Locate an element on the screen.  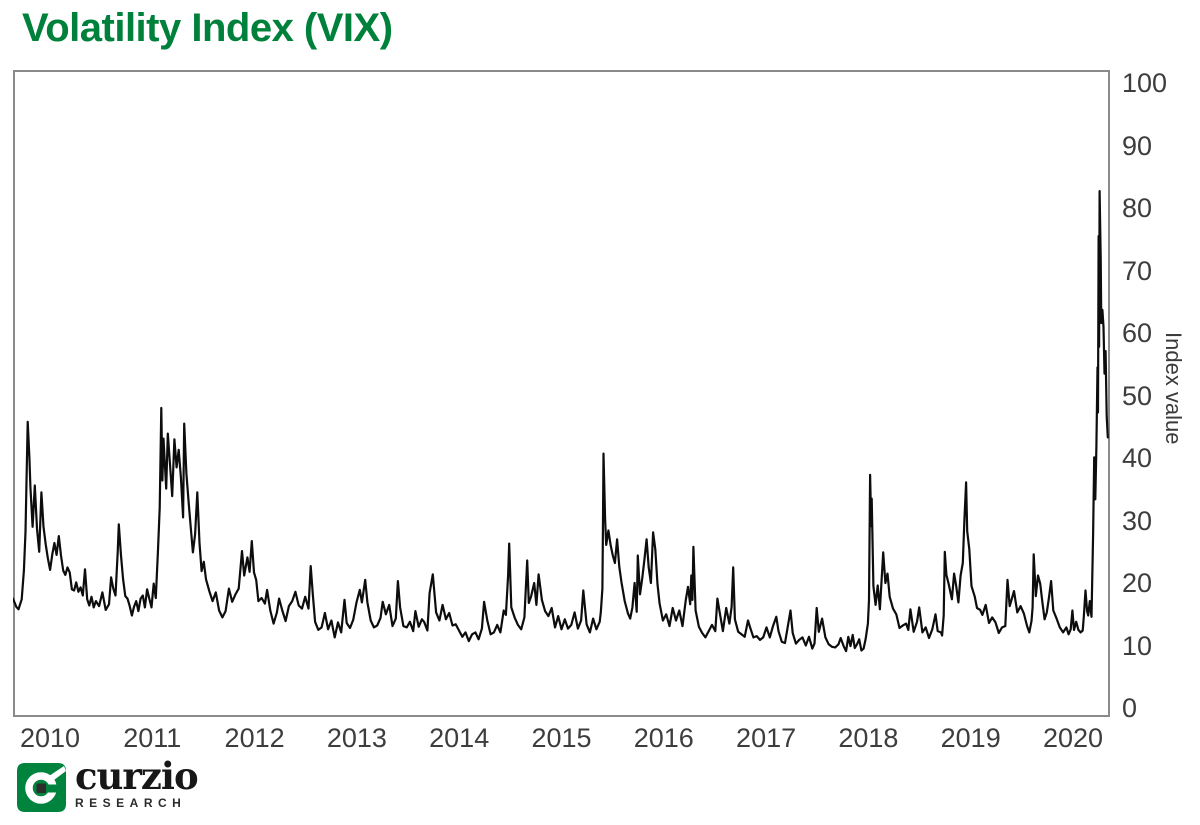
curzio-logo-icon is located at coordinates (41, 787).